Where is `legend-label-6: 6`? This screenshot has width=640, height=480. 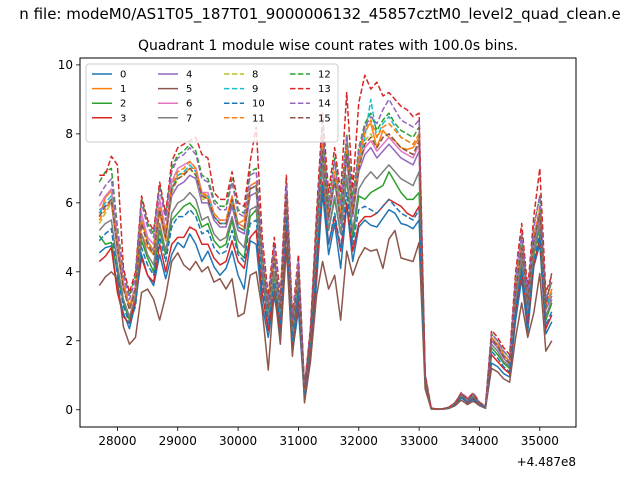
legend-label-6: 6 is located at coordinates (189, 104).